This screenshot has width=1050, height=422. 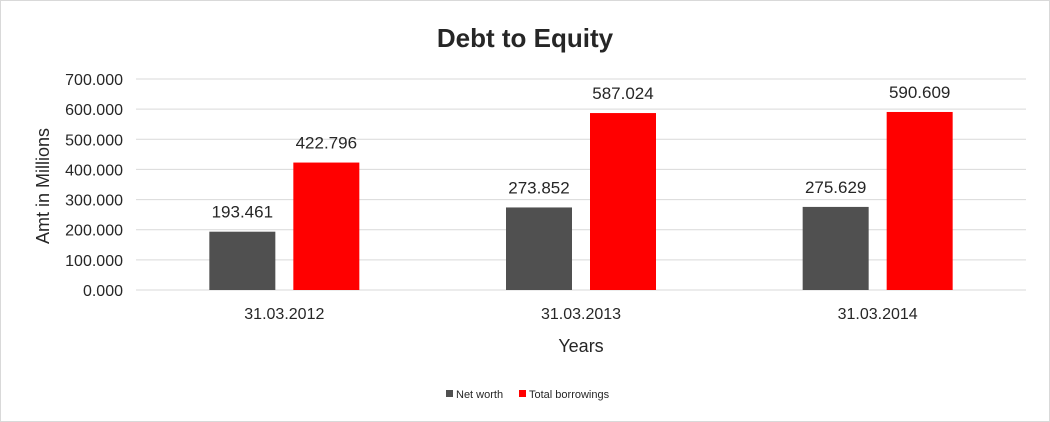 I want to click on x-axis-title: Years, so click(x=580, y=346).